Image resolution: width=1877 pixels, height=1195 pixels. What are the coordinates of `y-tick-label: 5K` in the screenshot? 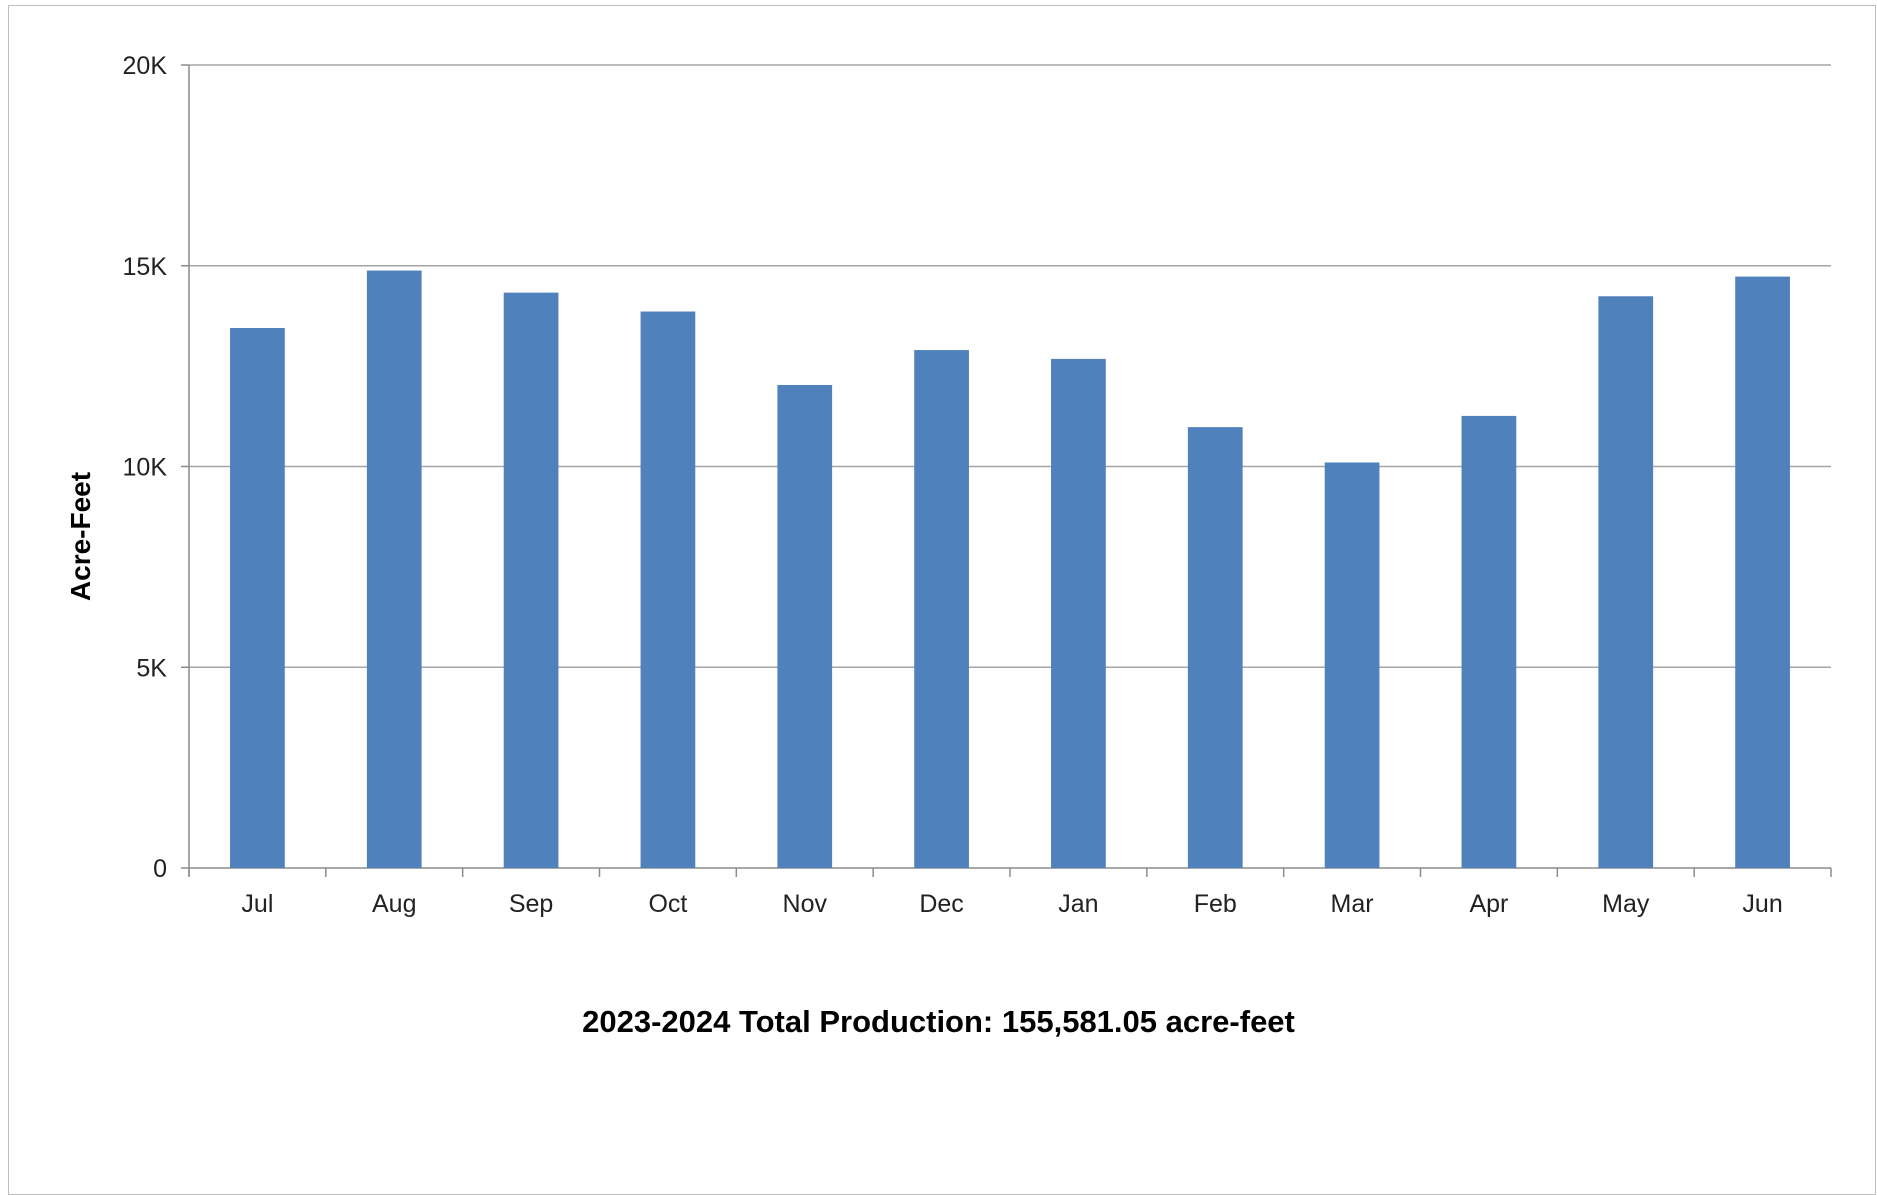 It's located at (151, 668).